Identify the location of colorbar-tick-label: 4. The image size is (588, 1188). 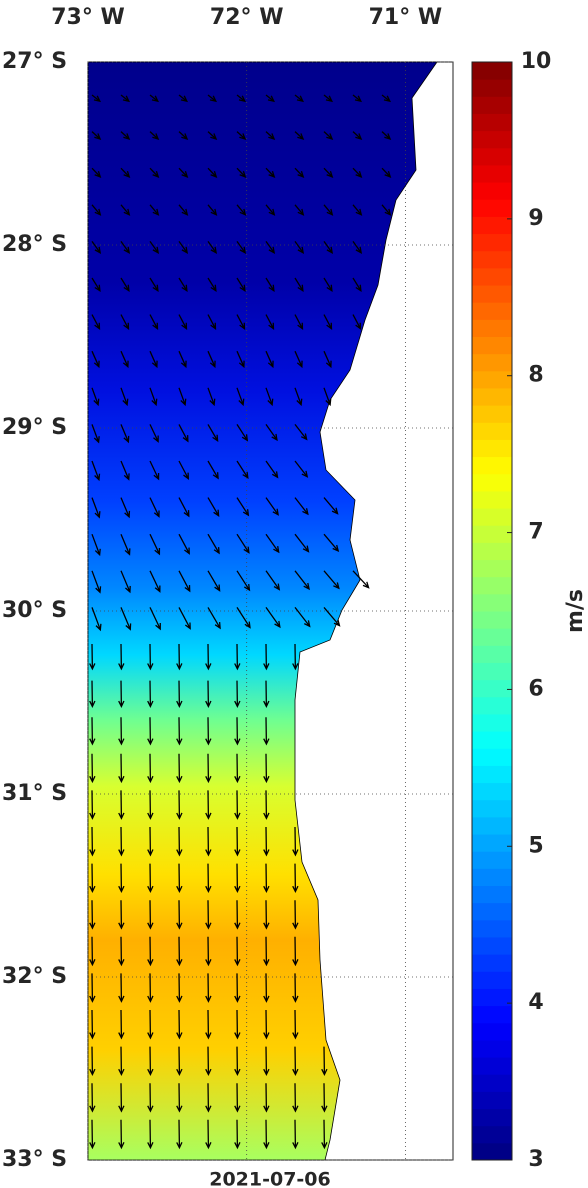
(535, 1002).